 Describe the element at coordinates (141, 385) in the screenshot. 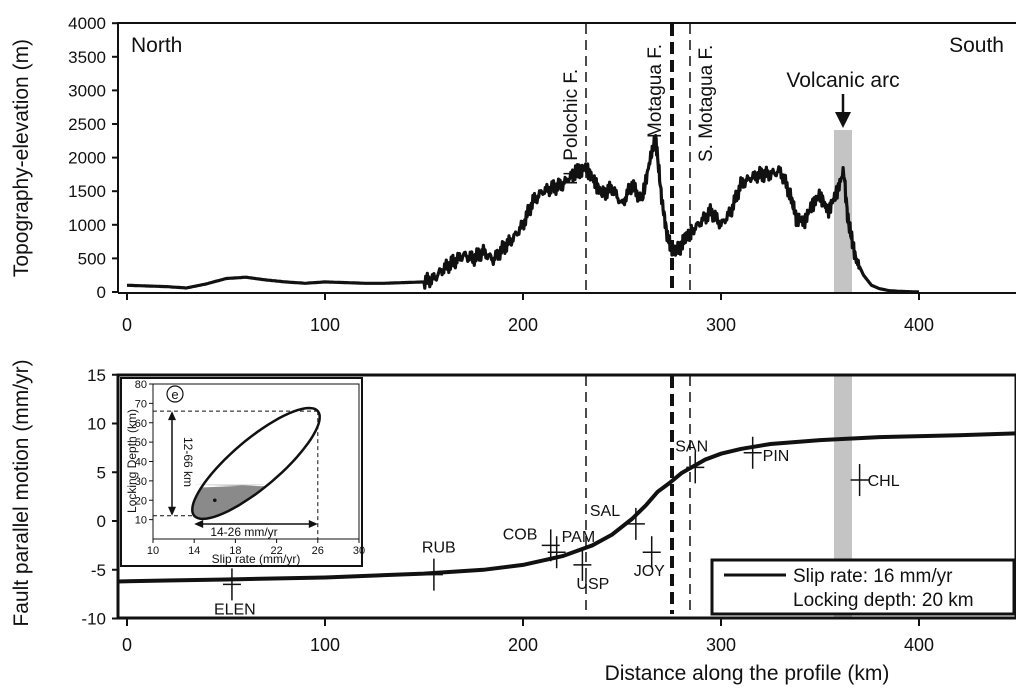

I see `inset-ytick-label: 80` at that location.